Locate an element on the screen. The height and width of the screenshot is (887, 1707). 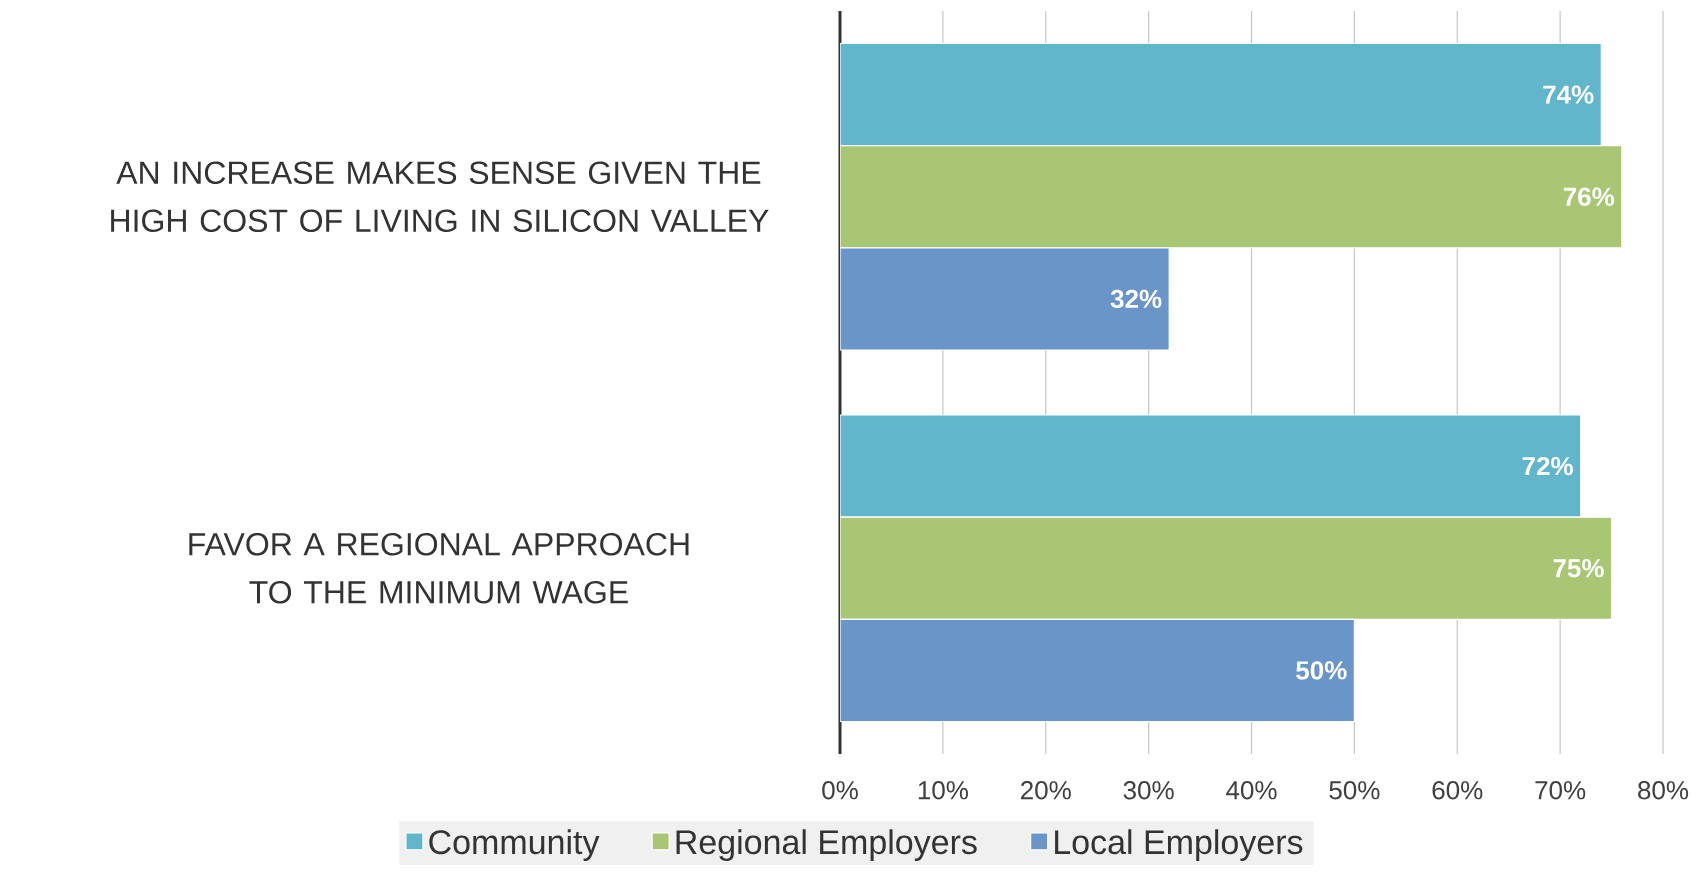
x-tick-label: 10% is located at coordinates (943, 790).